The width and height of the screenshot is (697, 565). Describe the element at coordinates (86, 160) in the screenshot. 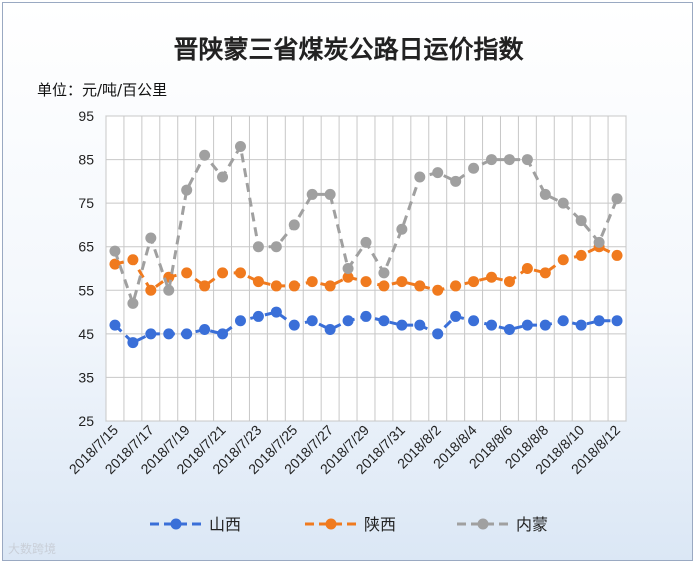

I see `y-tick-label: 85` at that location.